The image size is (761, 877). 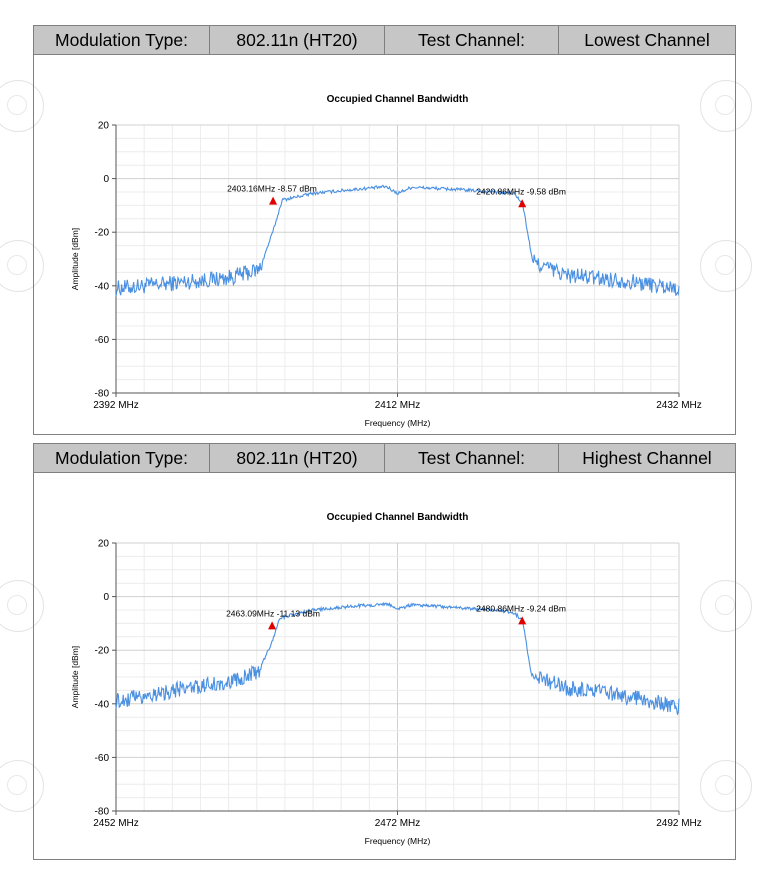 I want to click on marker-label: 2463.09MHz -11.13 dBm, so click(x=273, y=613).